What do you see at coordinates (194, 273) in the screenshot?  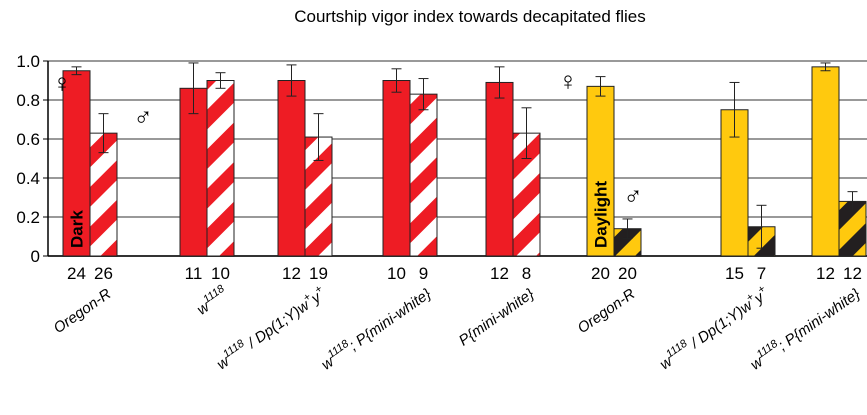 I see `n-label: 11` at bounding box center [194, 273].